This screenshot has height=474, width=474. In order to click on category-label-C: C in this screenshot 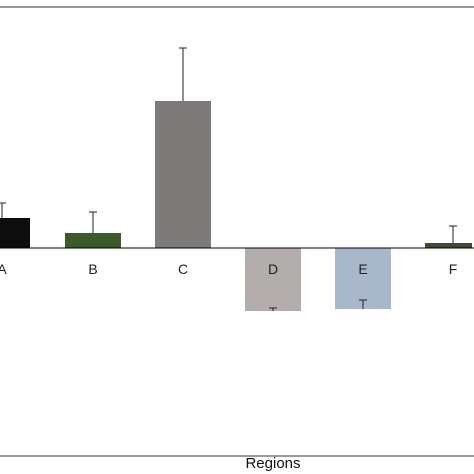, I will do `click(183, 269)`.